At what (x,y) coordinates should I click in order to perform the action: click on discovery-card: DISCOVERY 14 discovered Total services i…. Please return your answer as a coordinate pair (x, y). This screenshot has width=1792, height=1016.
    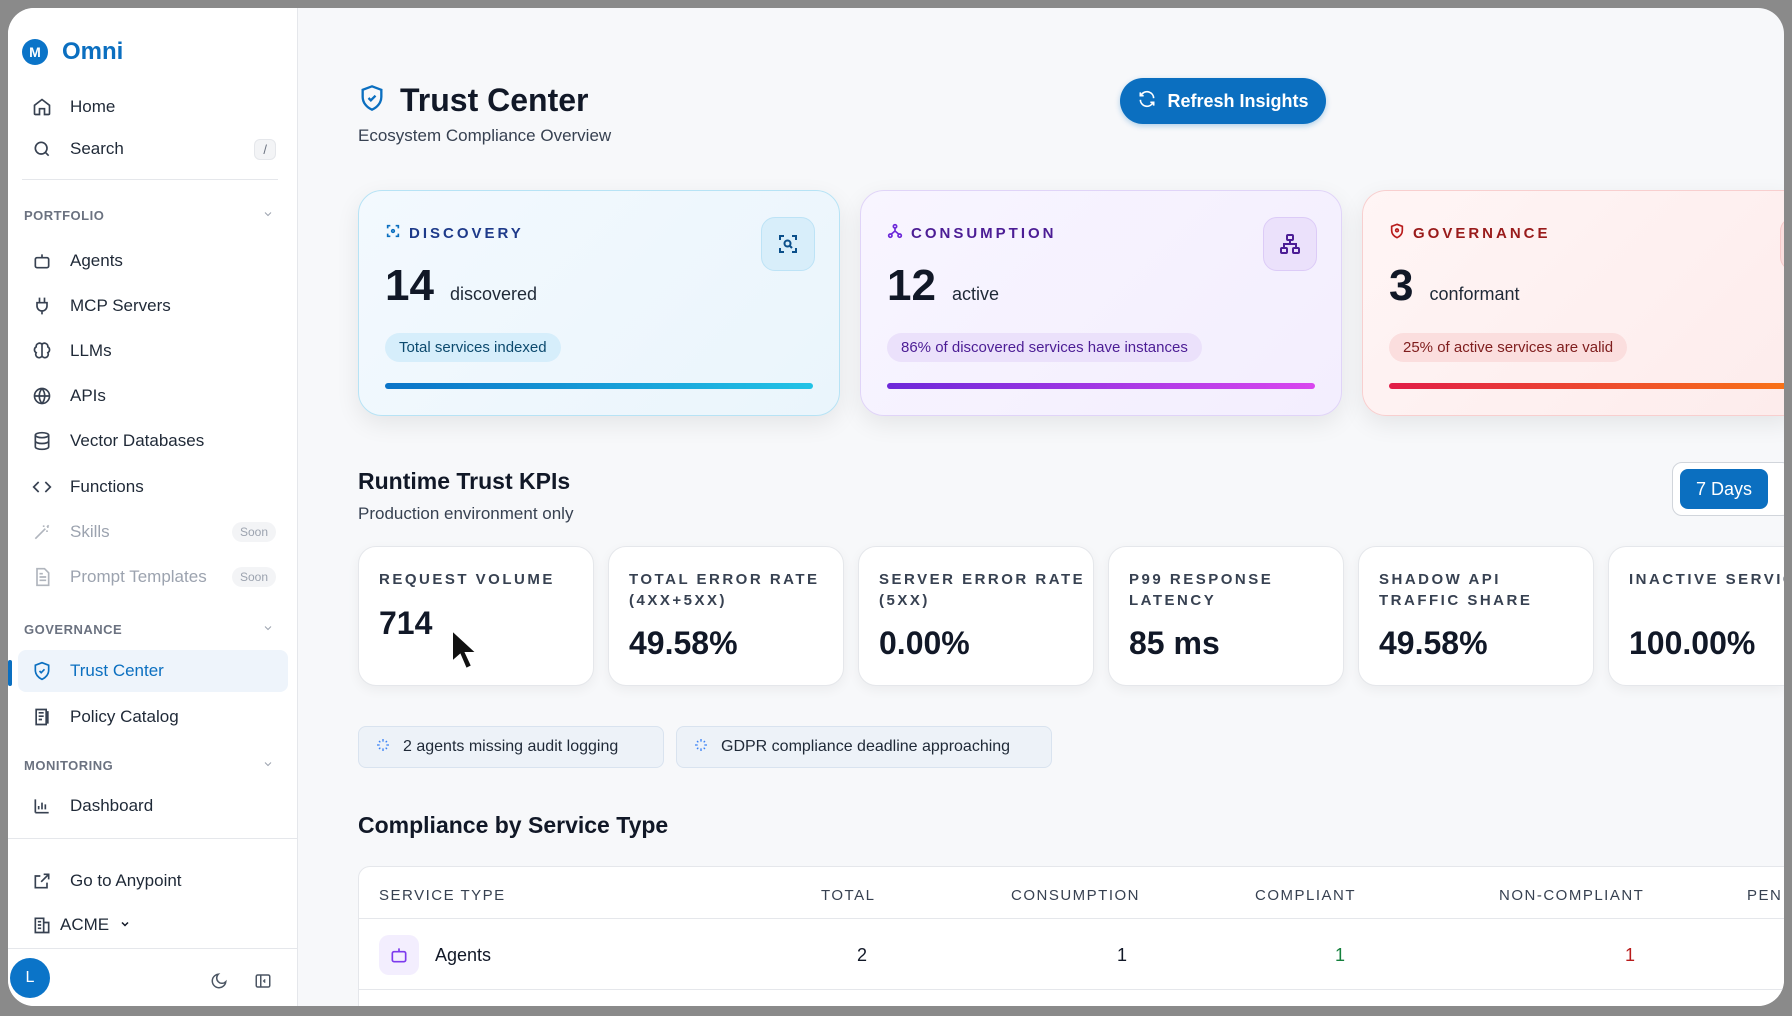
    Looking at the image, I should click on (599, 303).